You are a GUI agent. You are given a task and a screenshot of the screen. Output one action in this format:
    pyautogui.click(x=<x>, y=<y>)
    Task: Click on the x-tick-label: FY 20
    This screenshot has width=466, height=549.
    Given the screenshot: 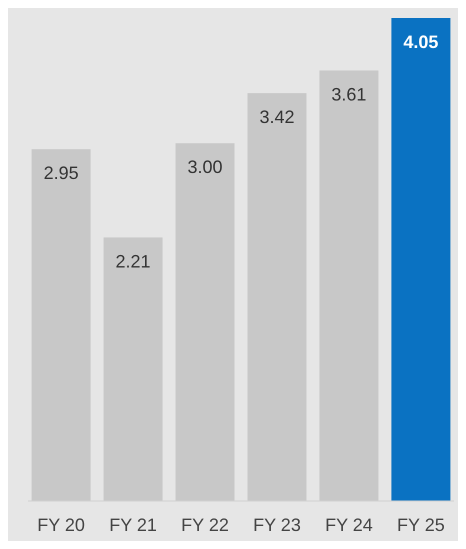 What is the action you would take?
    pyautogui.click(x=61, y=525)
    